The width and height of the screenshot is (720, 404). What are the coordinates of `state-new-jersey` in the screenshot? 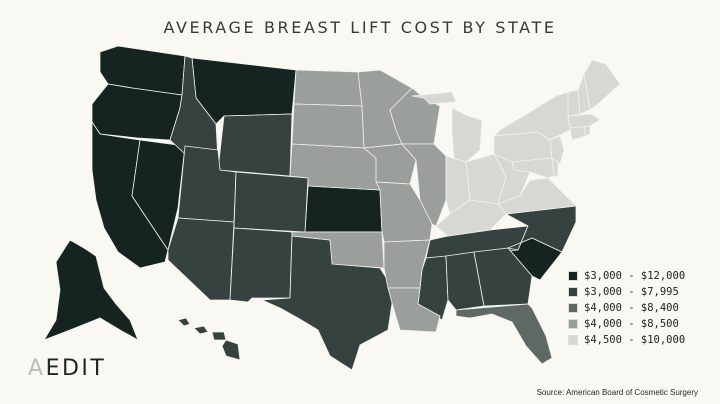 It's located at (557, 150).